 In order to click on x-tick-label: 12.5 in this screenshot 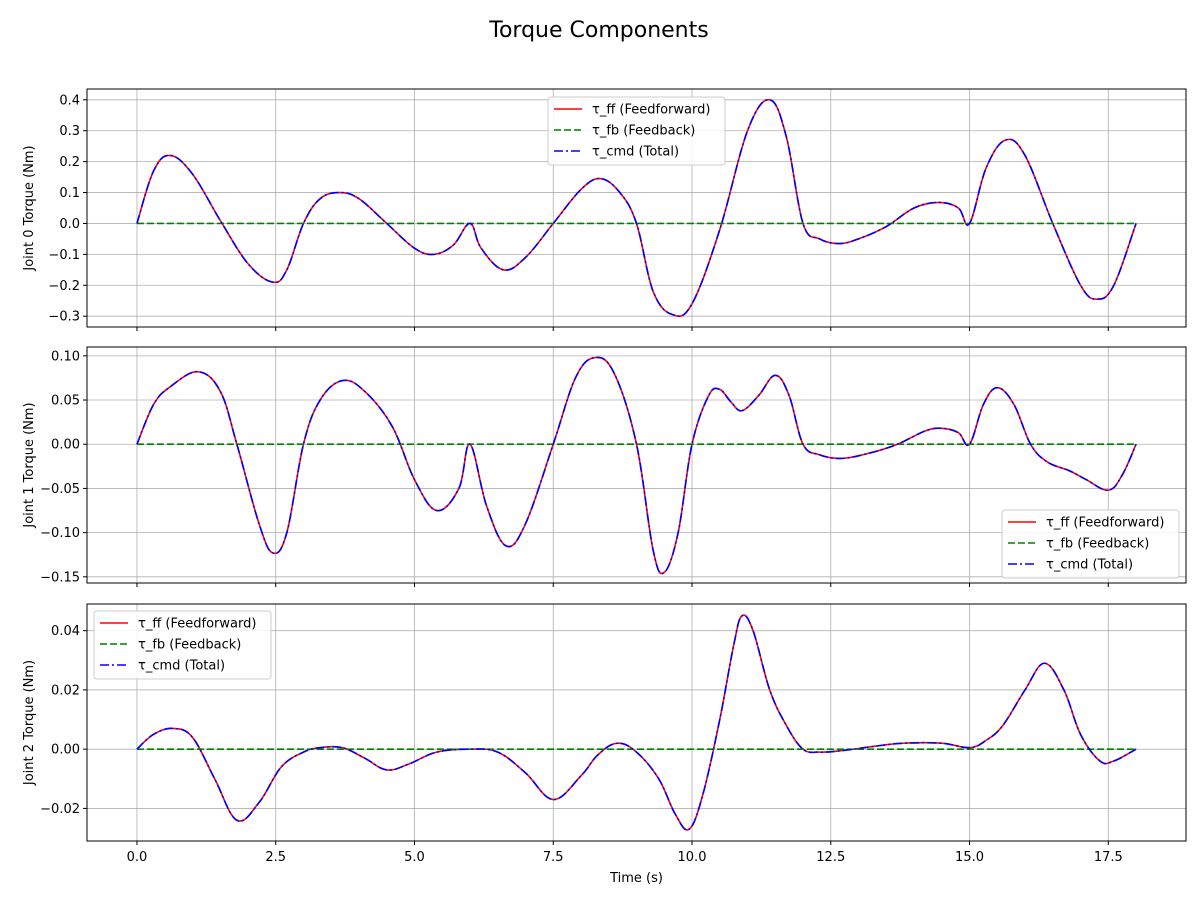, I will do `click(830, 857)`.